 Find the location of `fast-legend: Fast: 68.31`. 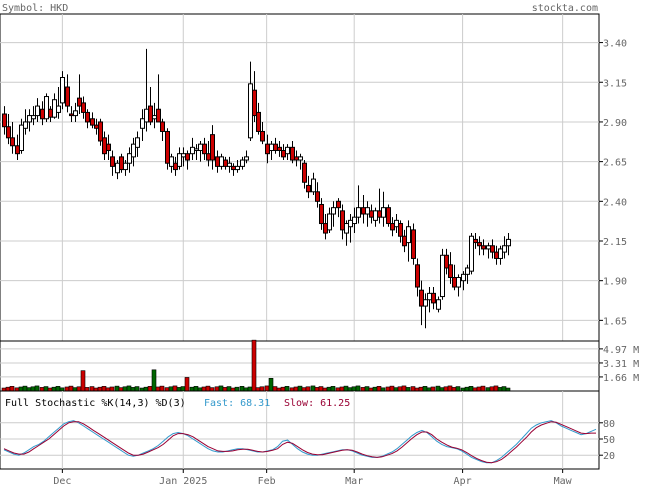

fast-legend: Fast: 68.31 is located at coordinates (237, 403).